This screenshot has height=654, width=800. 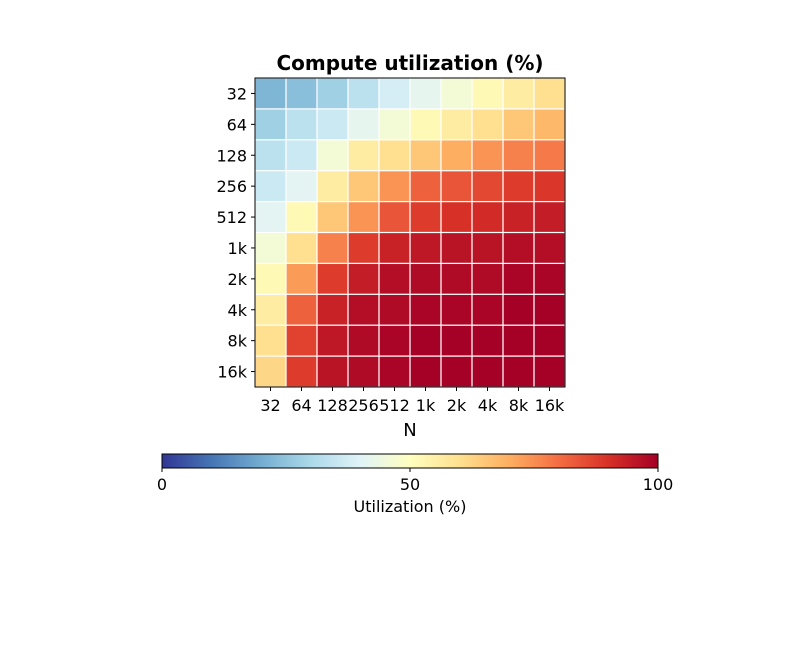 I want to click on colorbar-label: Utilization (%), so click(x=410, y=506).